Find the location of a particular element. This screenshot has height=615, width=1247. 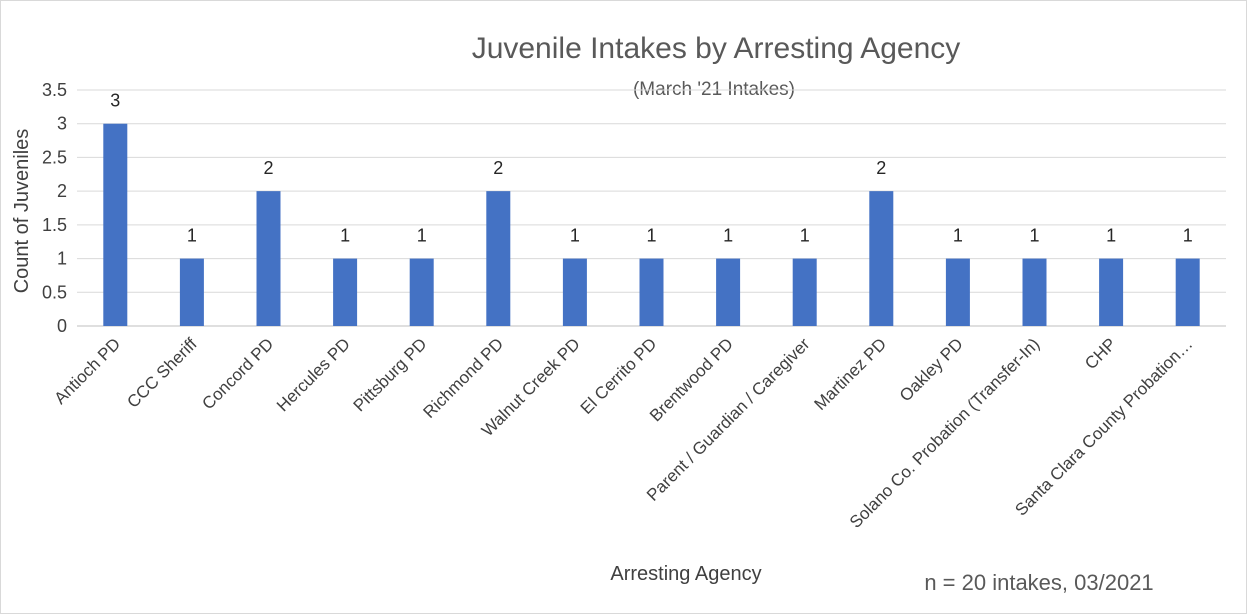

x-category-label: Hercules PD is located at coordinates (313, 374).